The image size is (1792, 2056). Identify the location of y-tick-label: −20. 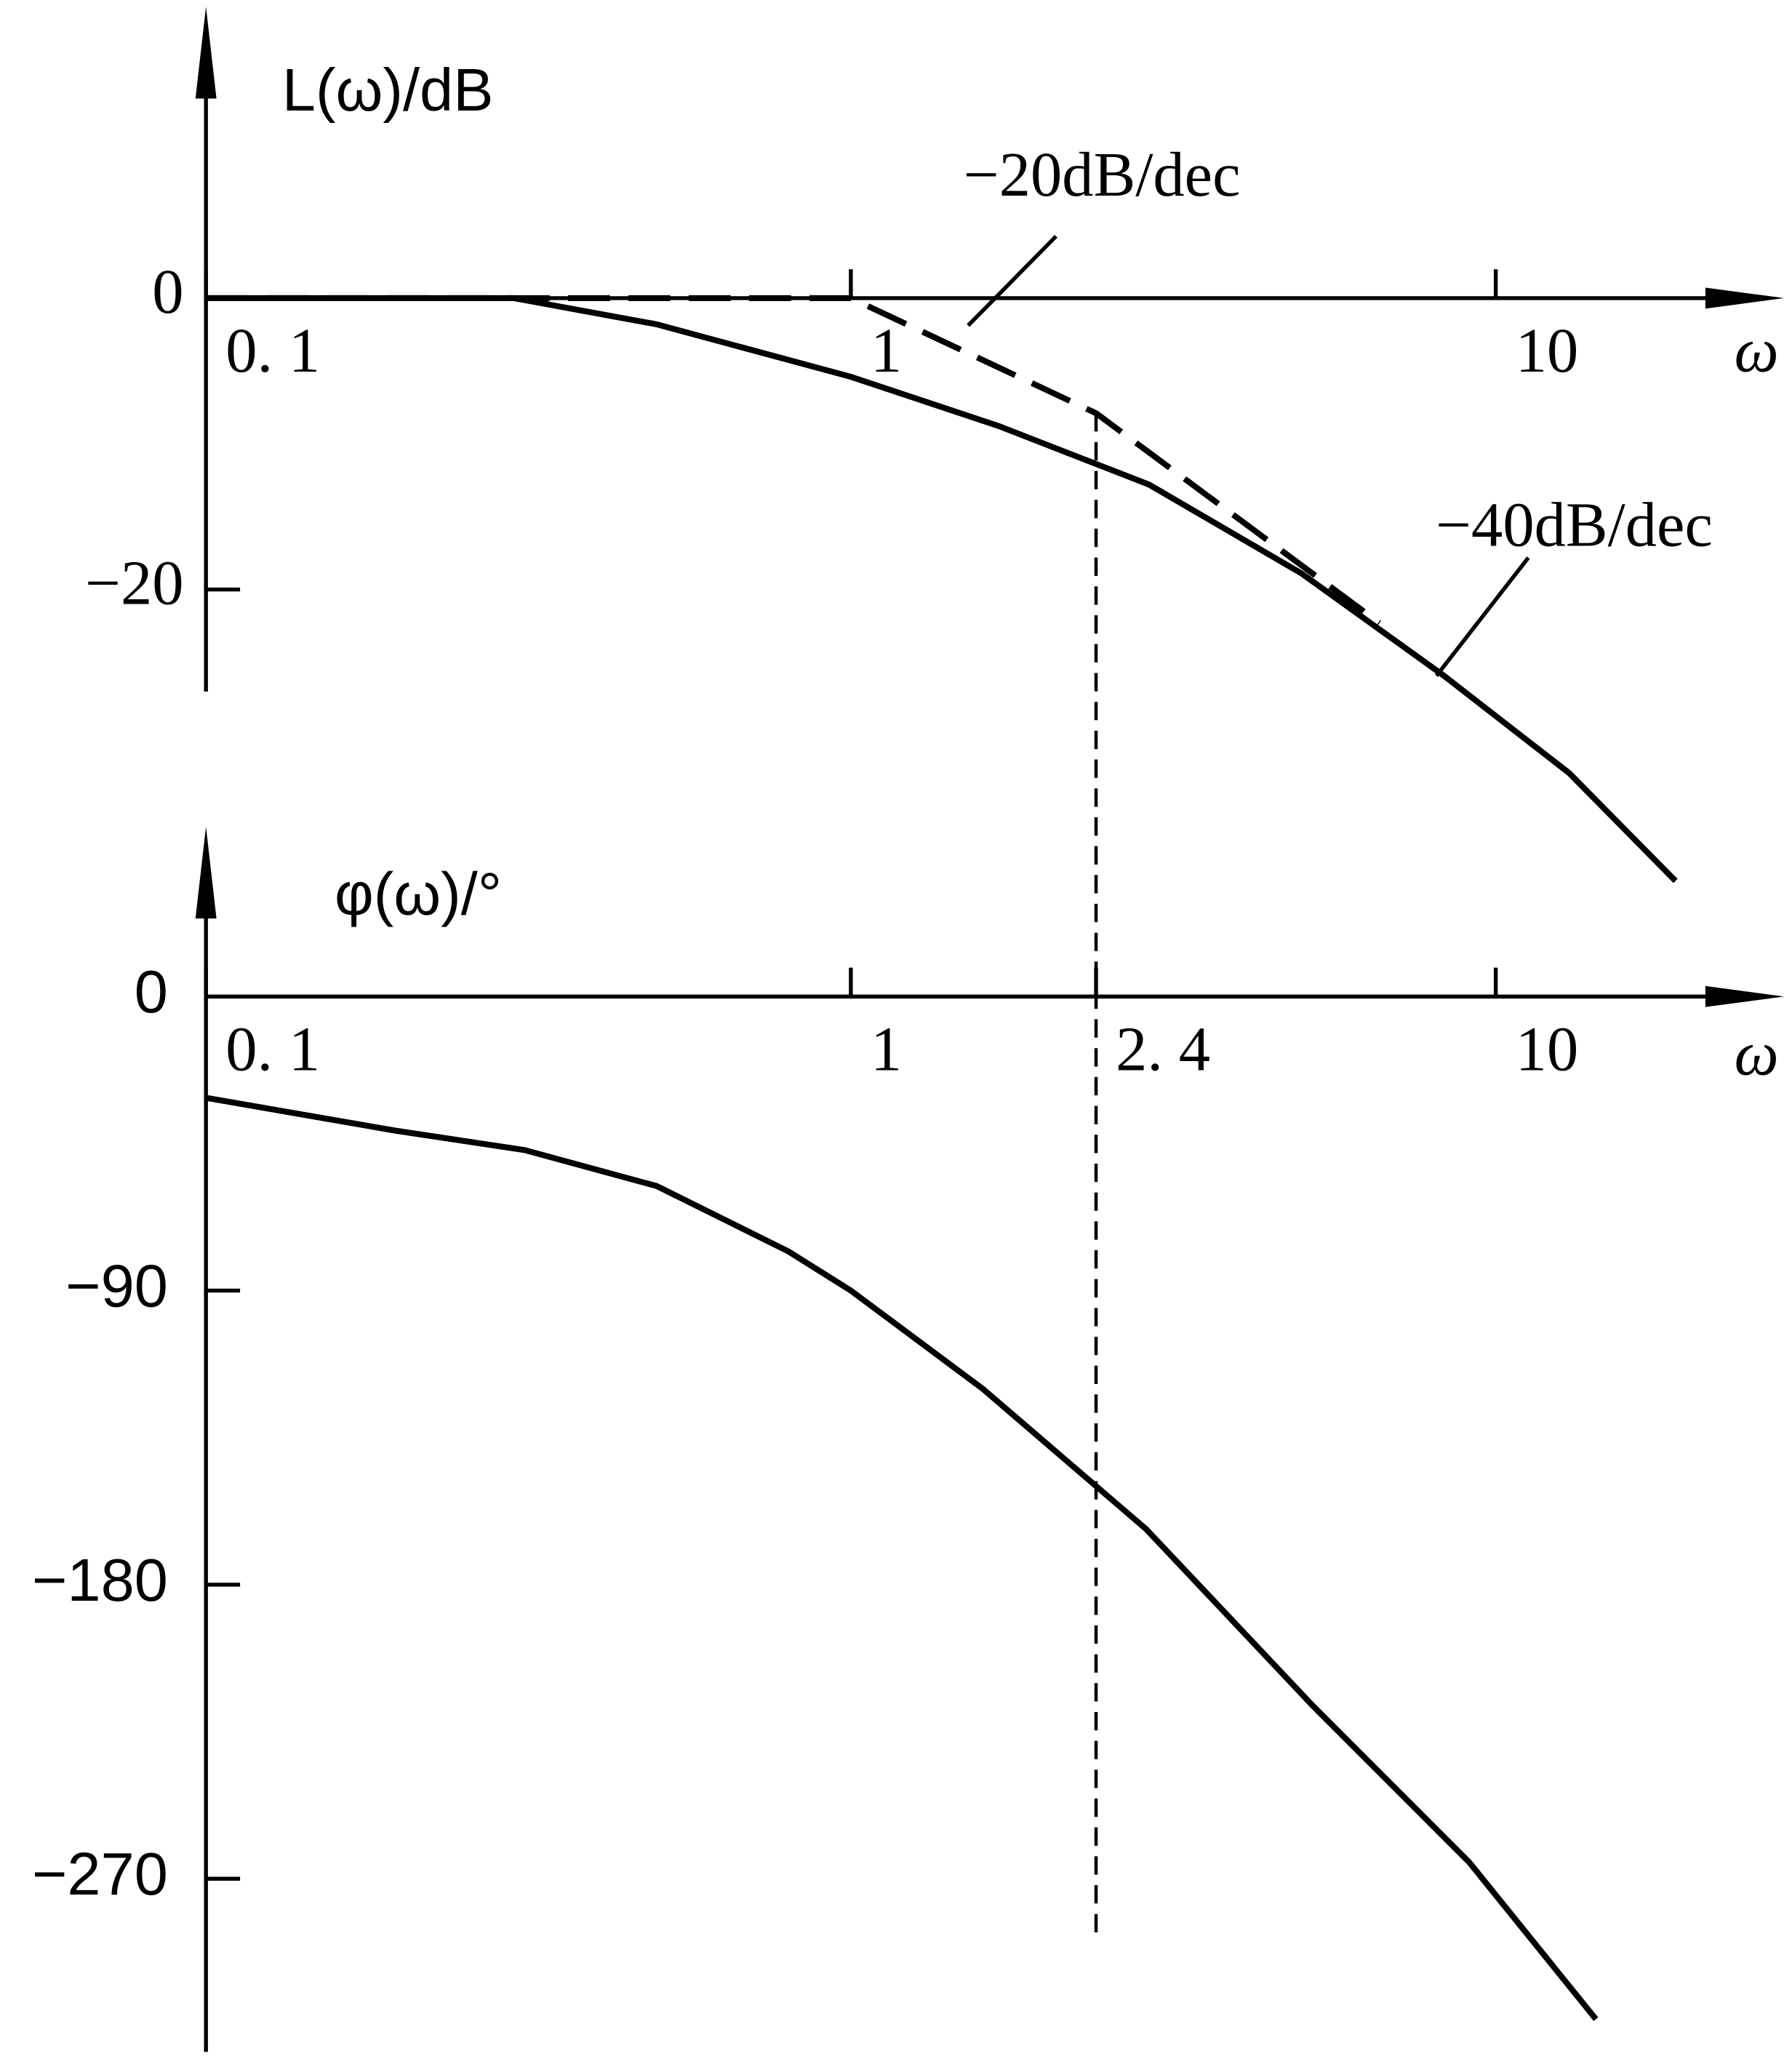
(134, 582).